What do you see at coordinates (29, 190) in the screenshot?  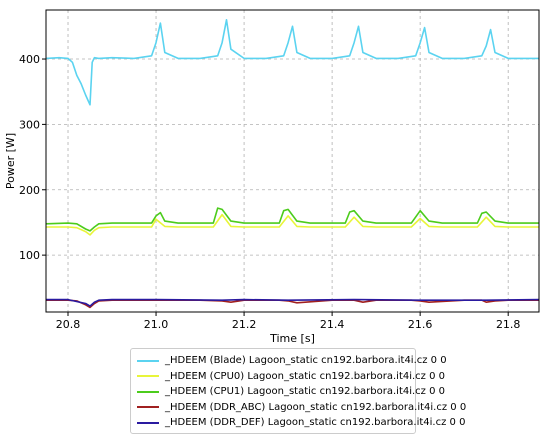 I see `y-tick-label: 200` at bounding box center [29, 190].